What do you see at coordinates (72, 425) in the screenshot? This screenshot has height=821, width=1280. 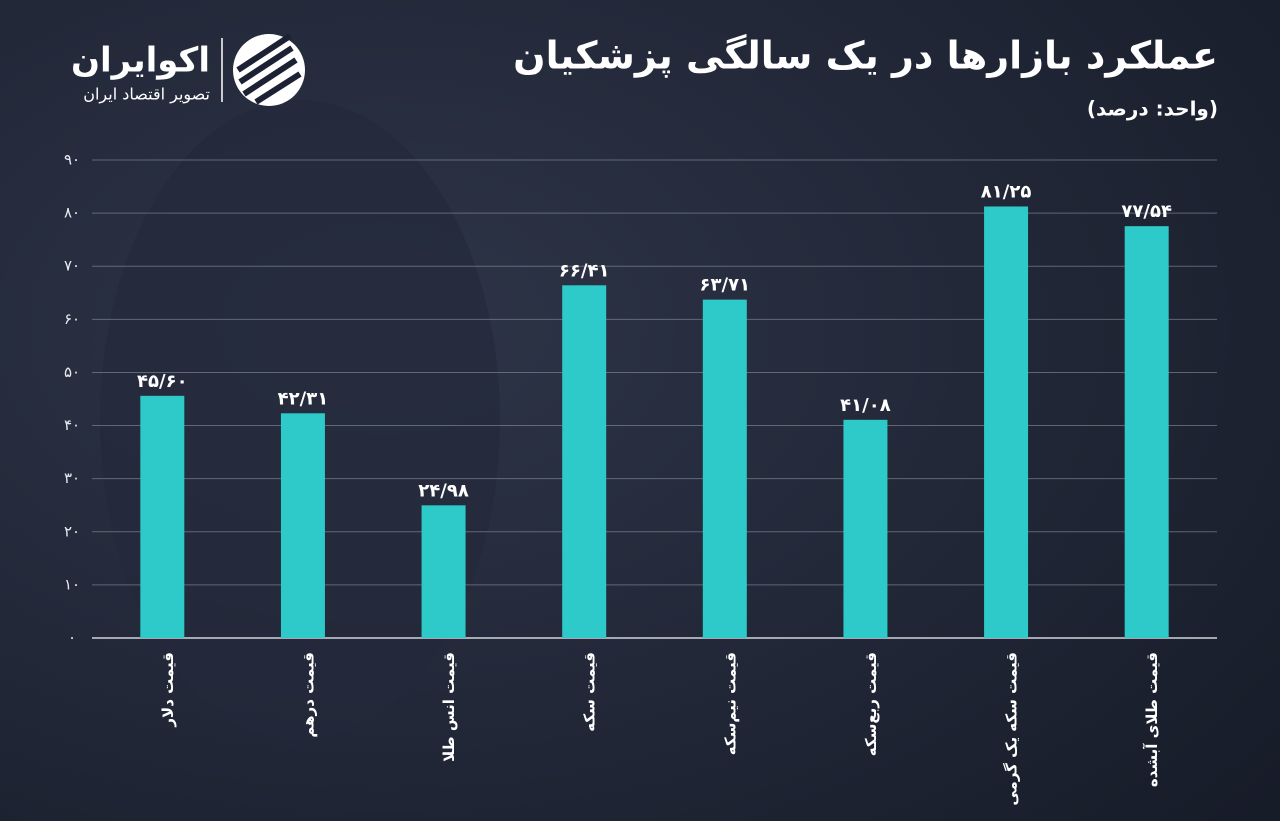 I see `y-tick-label: ۴۰` at bounding box center [72, 425].